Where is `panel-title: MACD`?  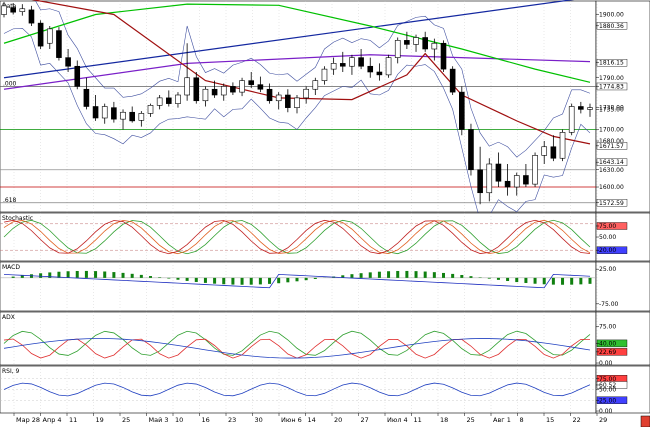 panel-title: MACD is located at coordinates (11, 267).